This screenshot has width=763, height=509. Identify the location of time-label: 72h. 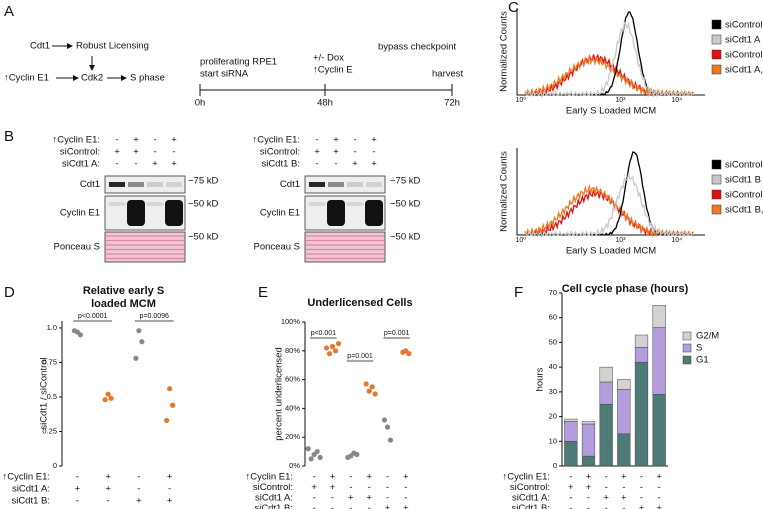
(452, 103).